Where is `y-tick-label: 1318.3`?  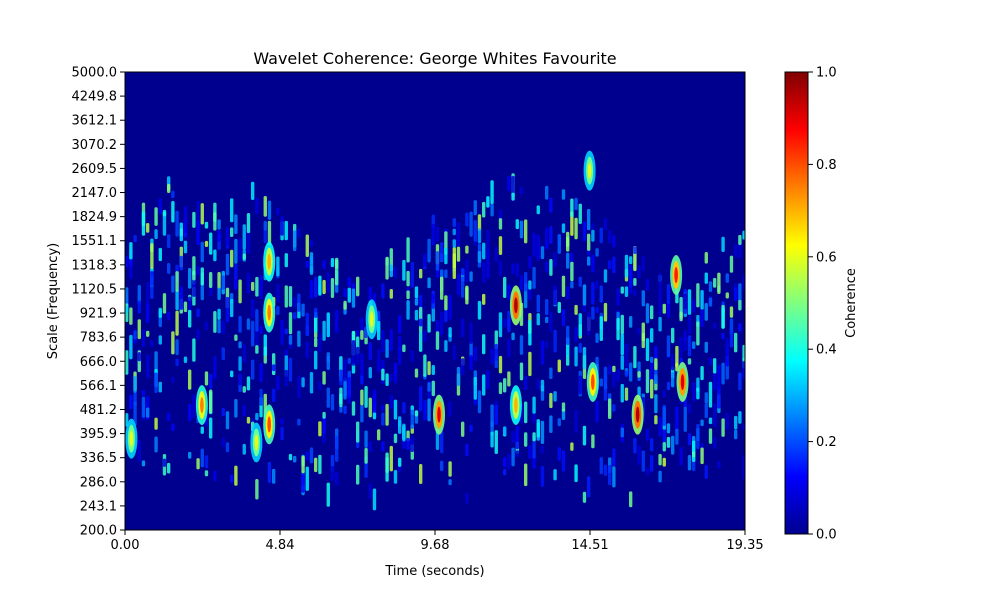
y-tick-label: 1318.3 is located at coordinates (95, 265).